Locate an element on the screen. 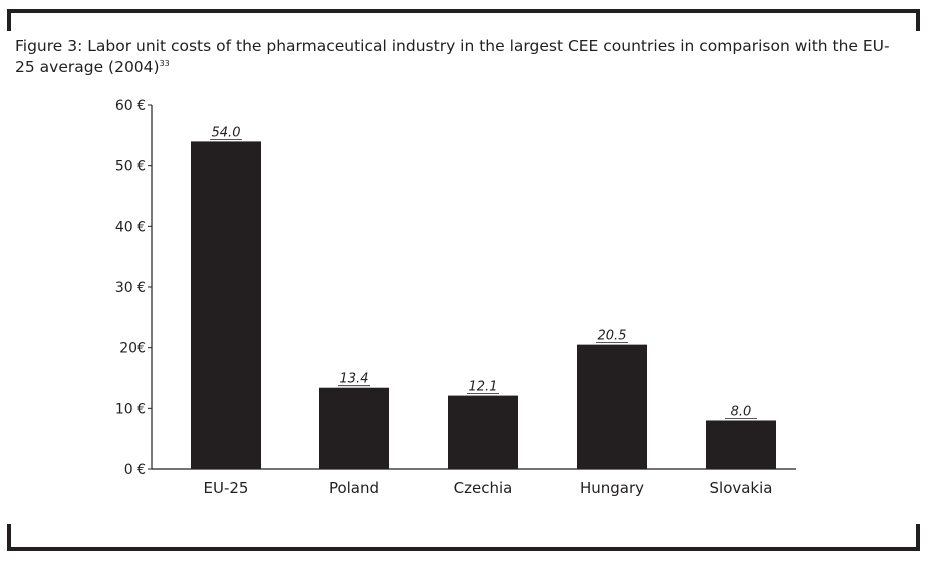 This screenshot has height=561, width=931. y-axis: 0 € 10 € 20€ 30 € 40 € 50 € 60 € is located at coordinates (134, 288).